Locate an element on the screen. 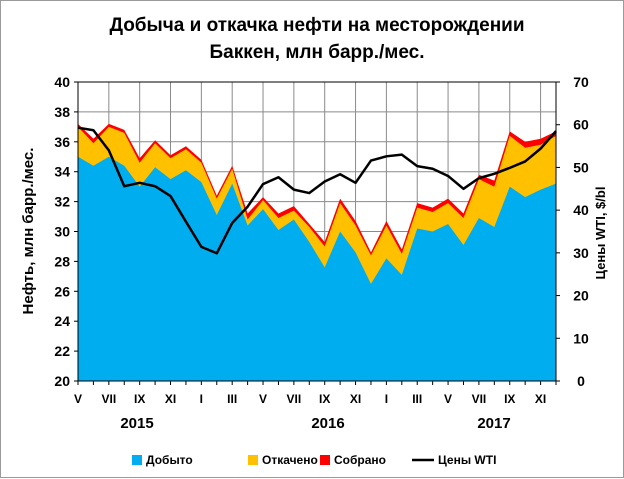  y2-tick-label: 20 is located at coordinates (581, 296).